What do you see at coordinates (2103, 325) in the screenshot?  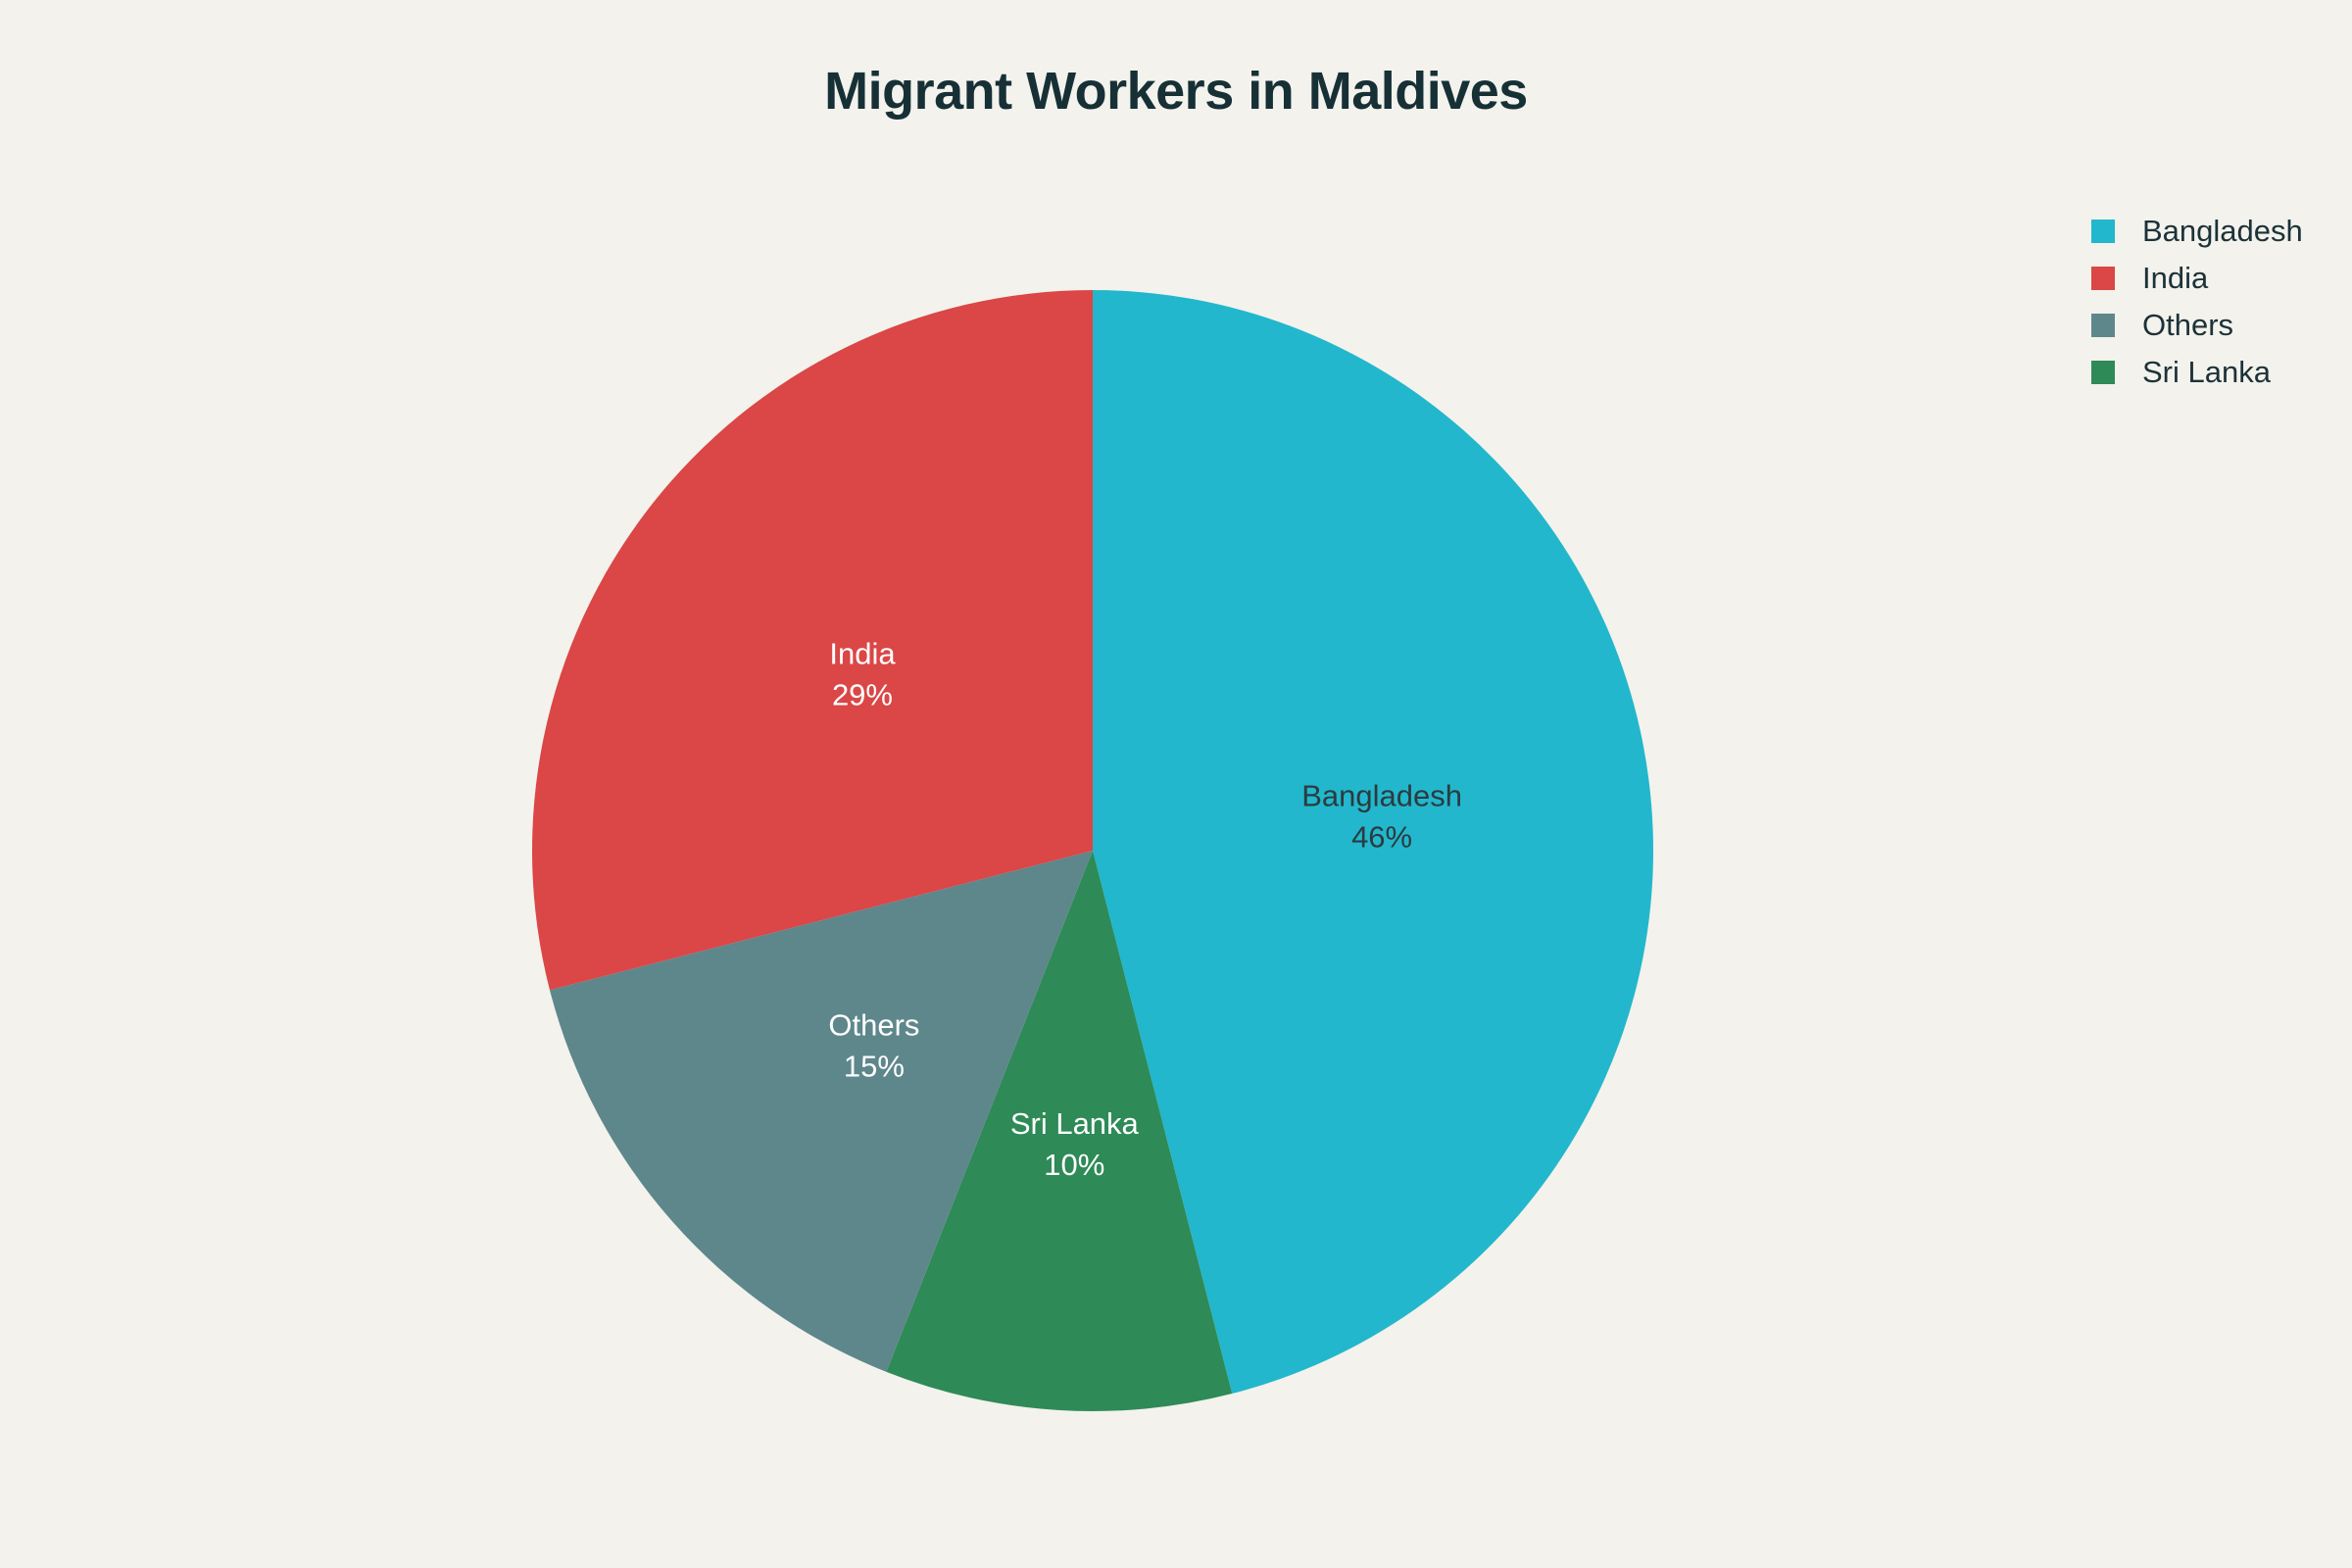 I see `legend-swatch-others` at bounding box center [2103, 325].